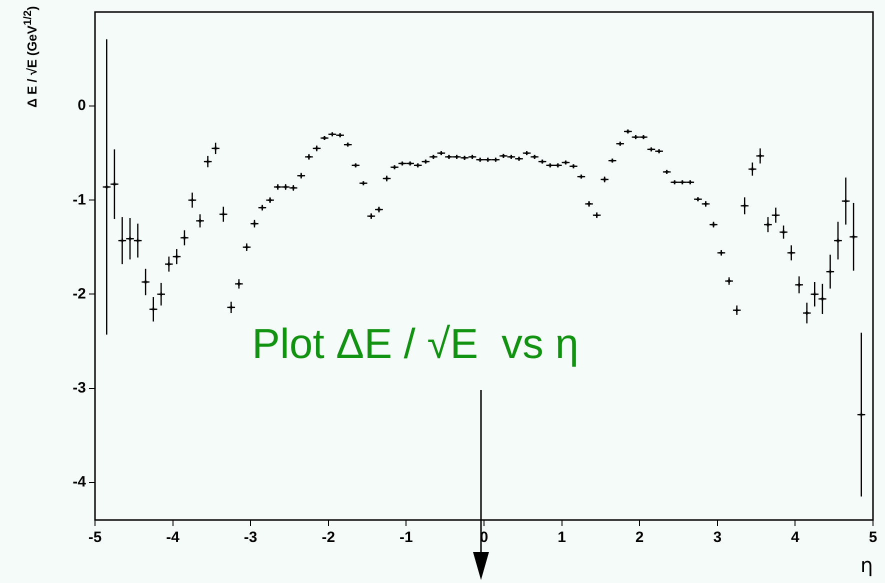 This screenshot has height=583, width=885. I want to click on x-tick-label: 4, so click(795, 537).